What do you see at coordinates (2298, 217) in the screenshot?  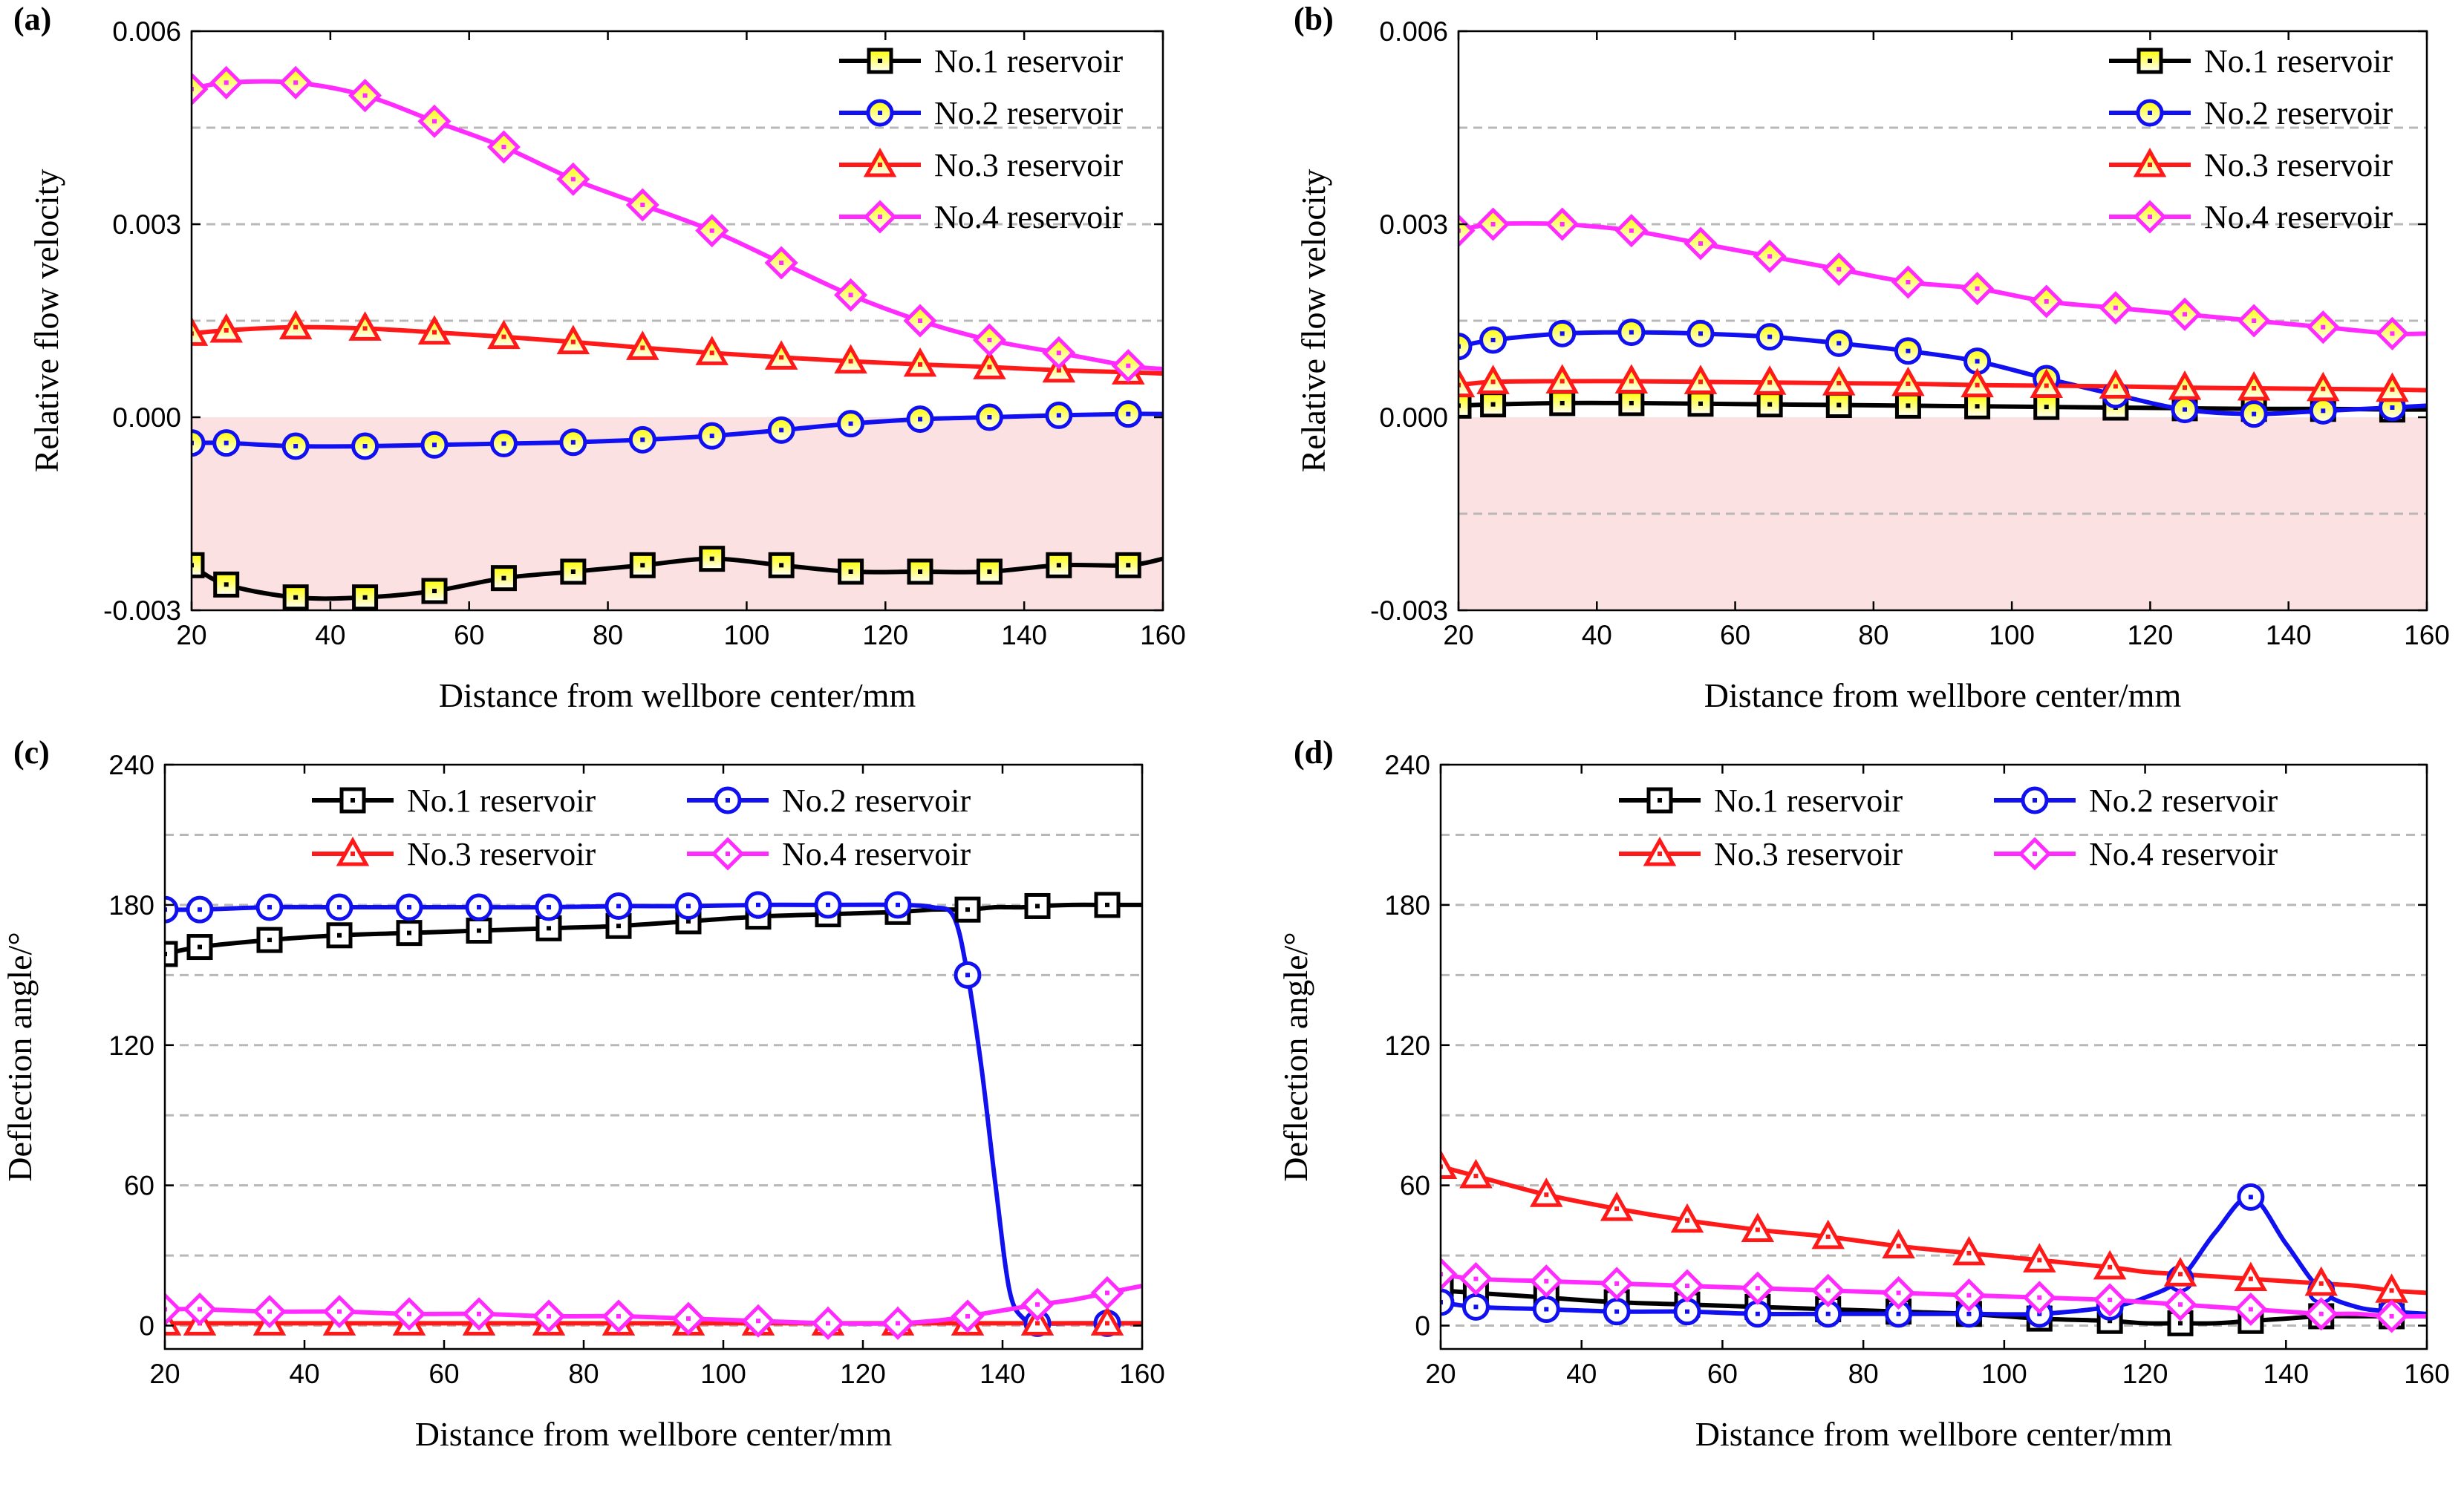 I see `legend-label-no4: No.4 reservoir` at bounding box center [2298, 217].